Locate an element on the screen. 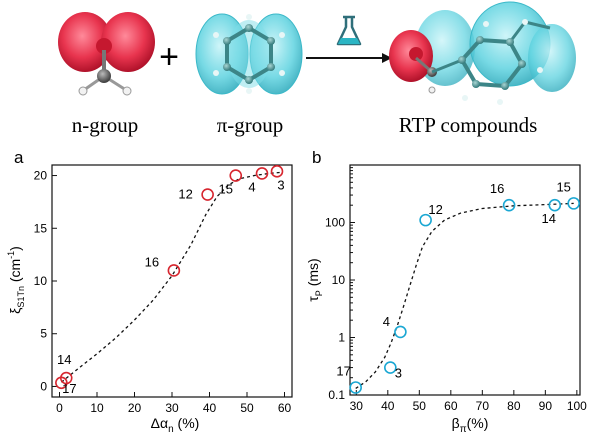 Image resolution: width=600 pixels, height=436 pixels. x-tick-label-b: 100 is located at coordinates (577, 406).